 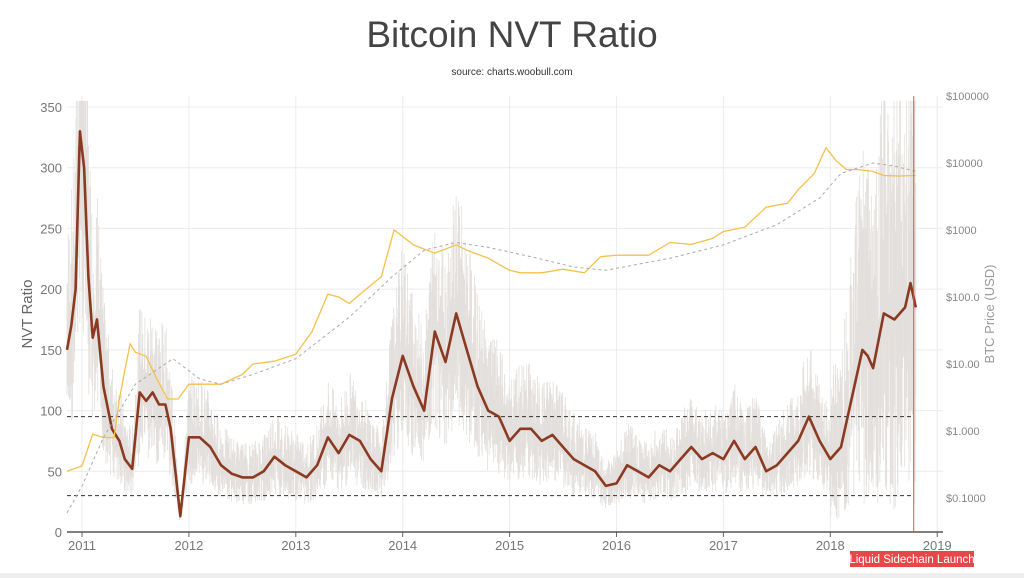 I want to click on y-right-tick-label: $10.00, so click(x=963, y=365).